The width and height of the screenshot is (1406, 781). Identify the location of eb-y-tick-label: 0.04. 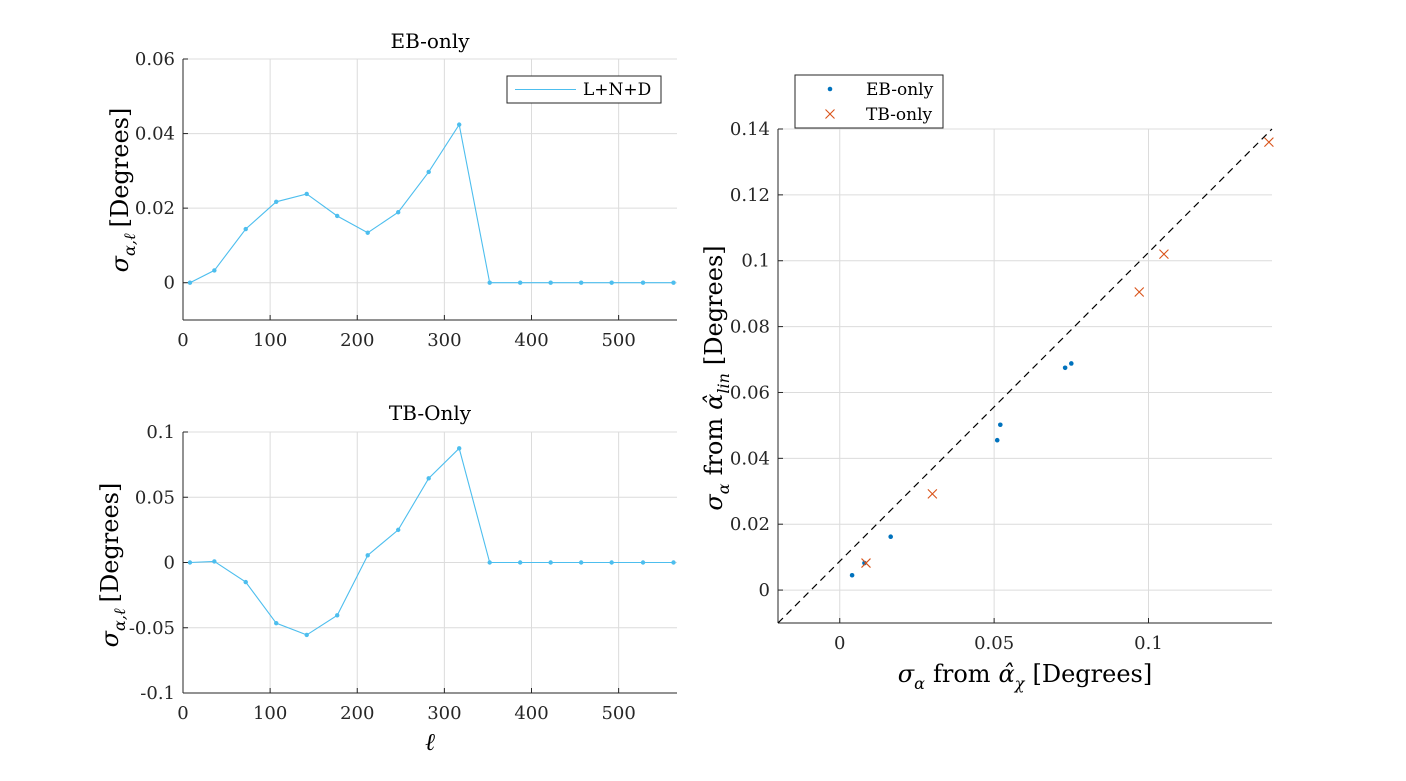
(155, 134).